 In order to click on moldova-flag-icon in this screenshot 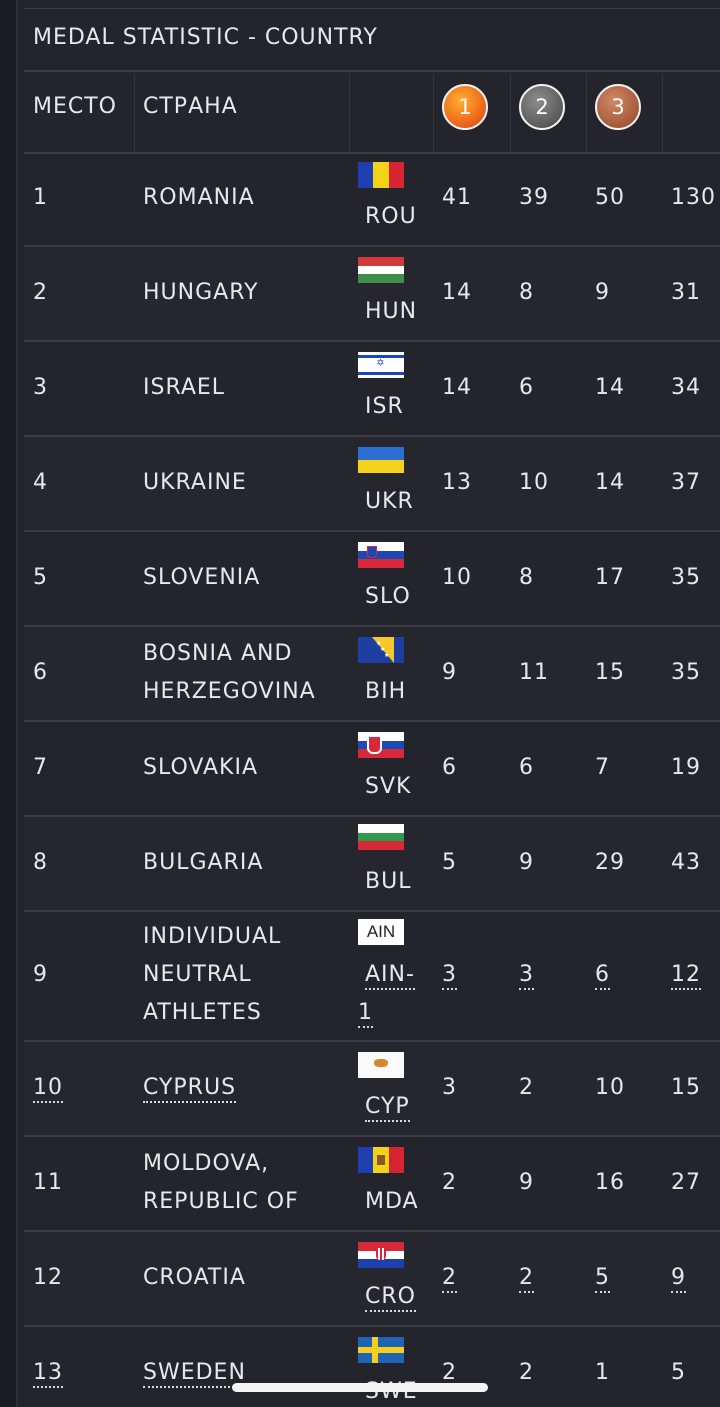, I will do `click(381, 1160)`.